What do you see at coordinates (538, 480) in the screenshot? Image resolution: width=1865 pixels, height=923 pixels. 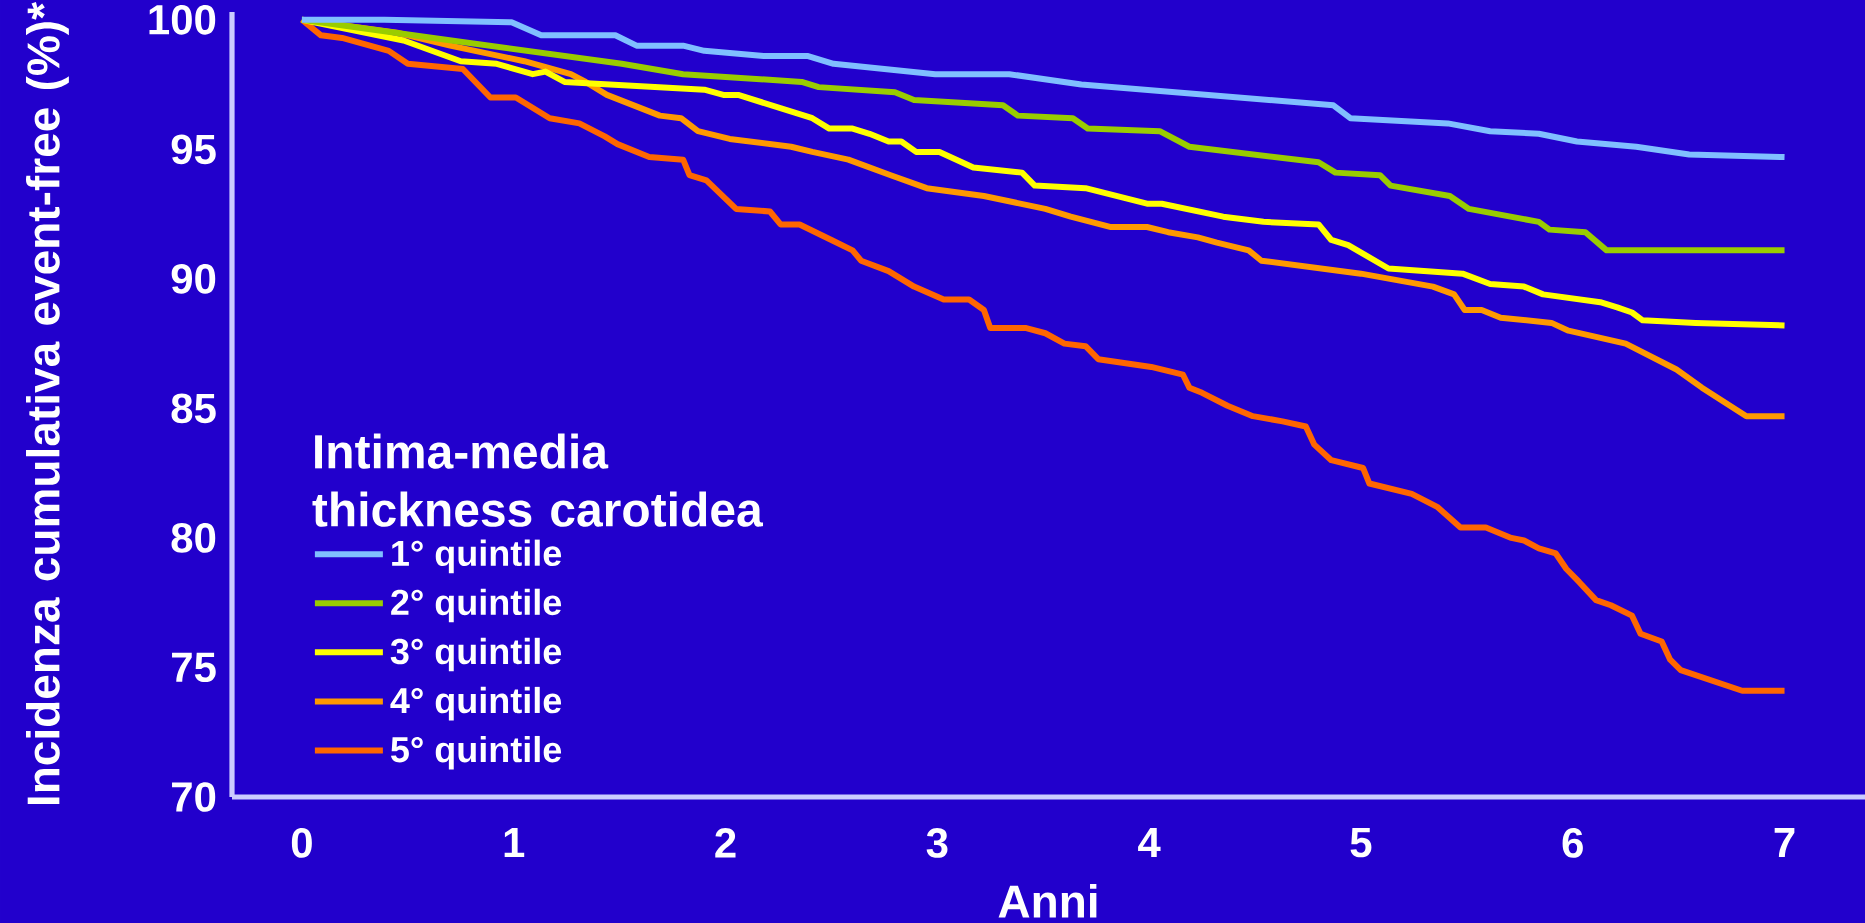 I see `legend-title: Intima-media thickness carotidea` at bounding box center [538, 480].